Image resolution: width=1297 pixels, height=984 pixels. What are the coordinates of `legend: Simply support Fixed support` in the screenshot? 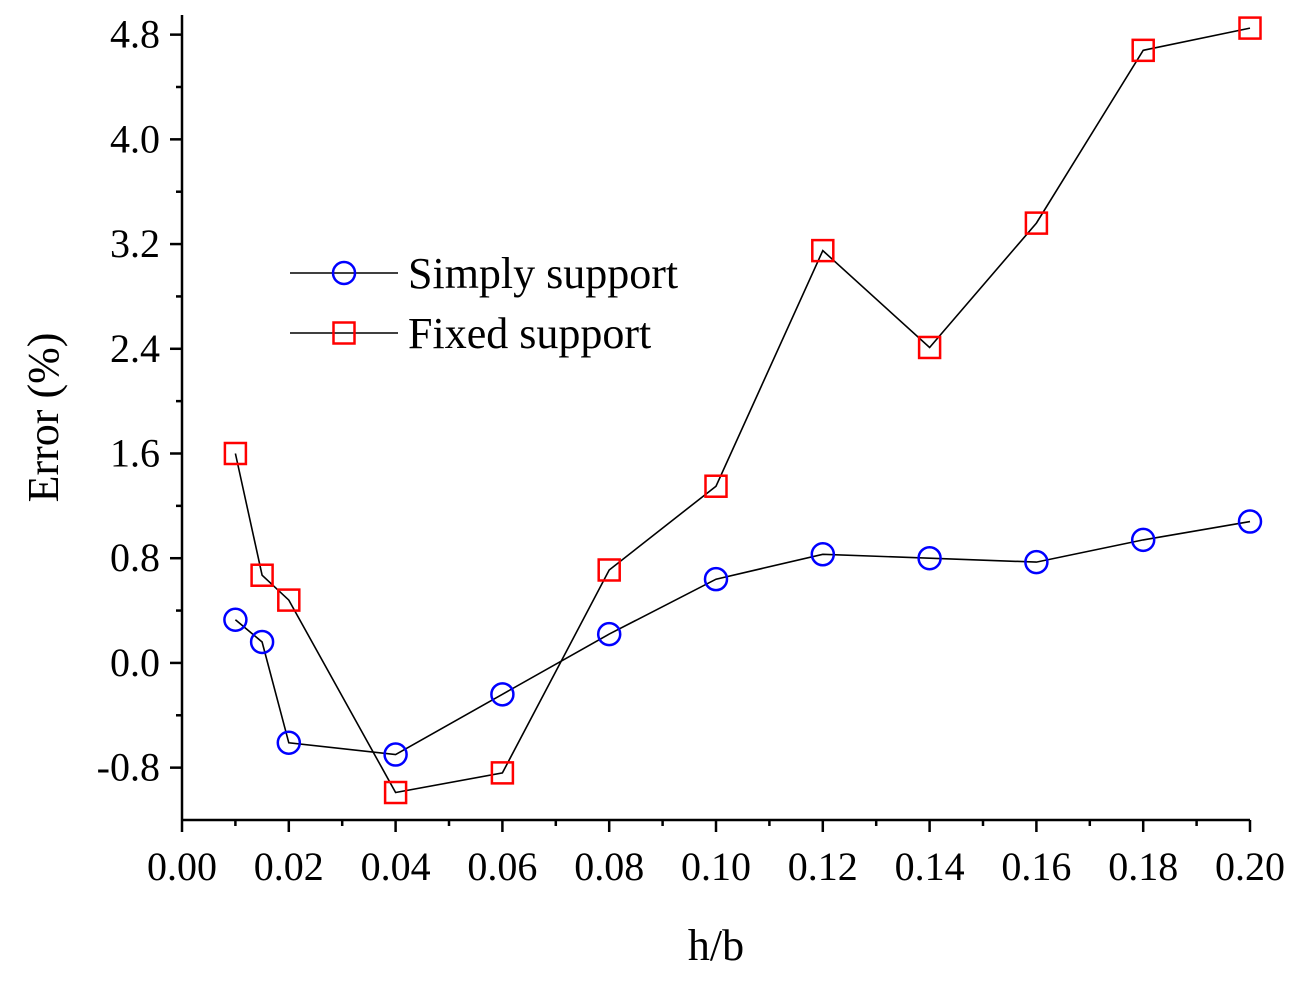 It's located at (484, 303).